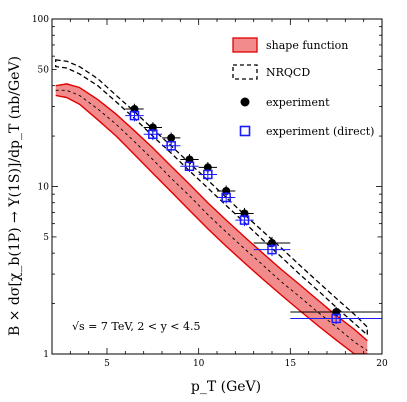 The height and width of the screenshot is (402, 407). Describe the element at coordinates (199, 364) in the screenshot. I see `x-tick-label: 10` at that location.